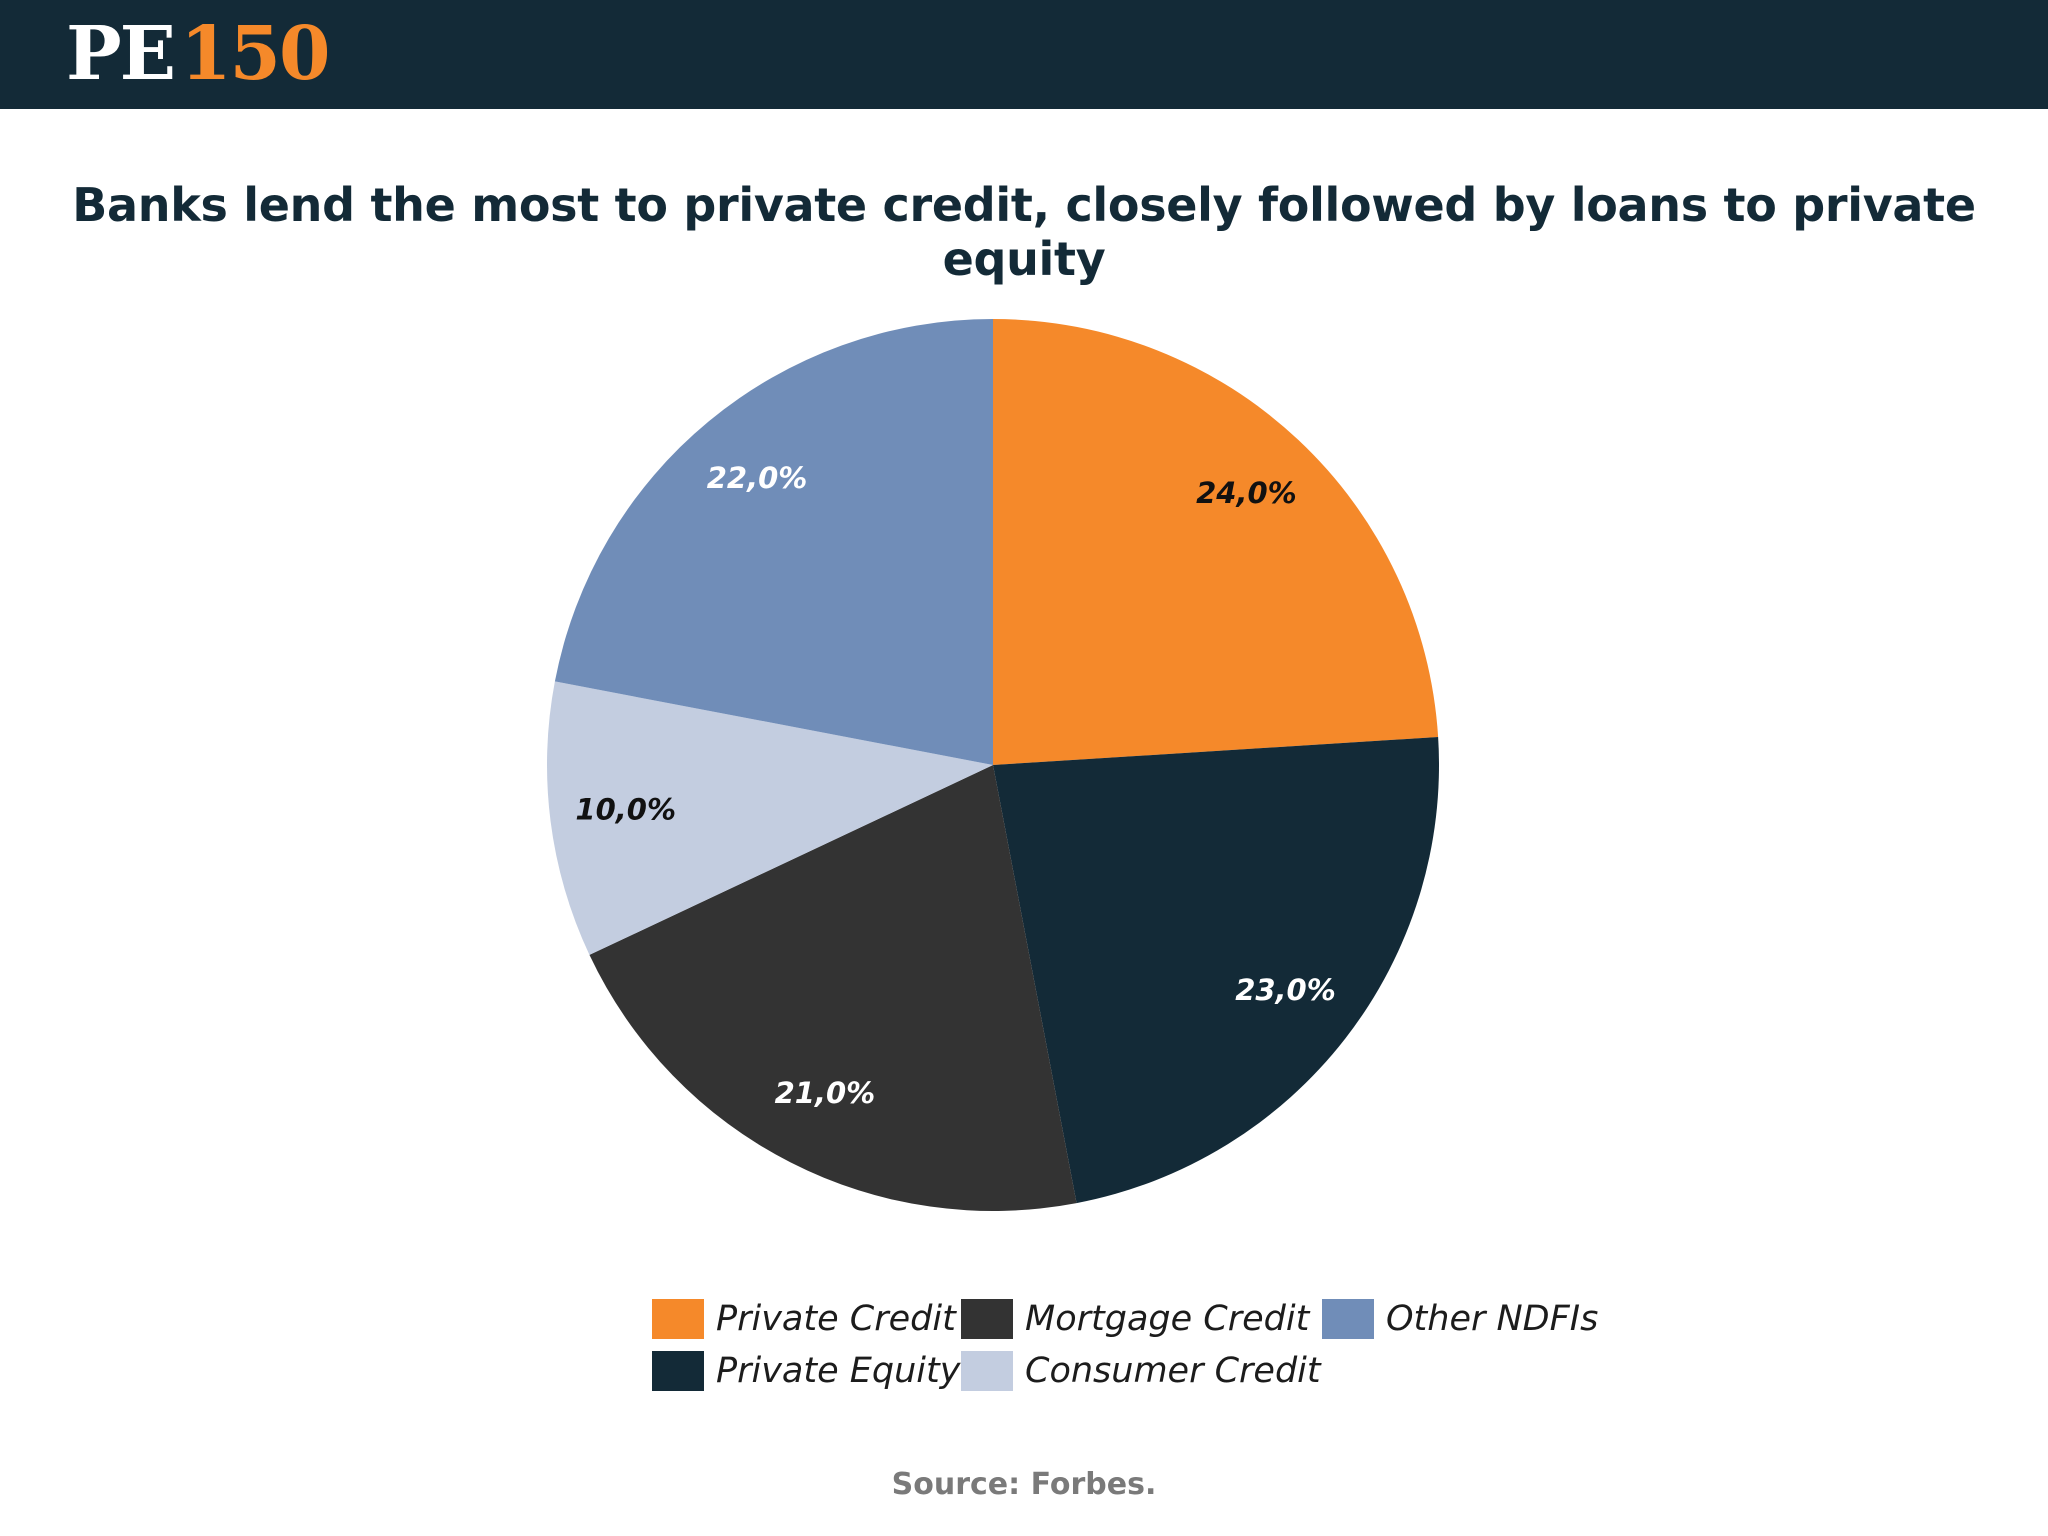  Describe the element at coordinates (1246, 493) in the screenshot. I see `slice-label-private-credit: 24,0%` at that location.